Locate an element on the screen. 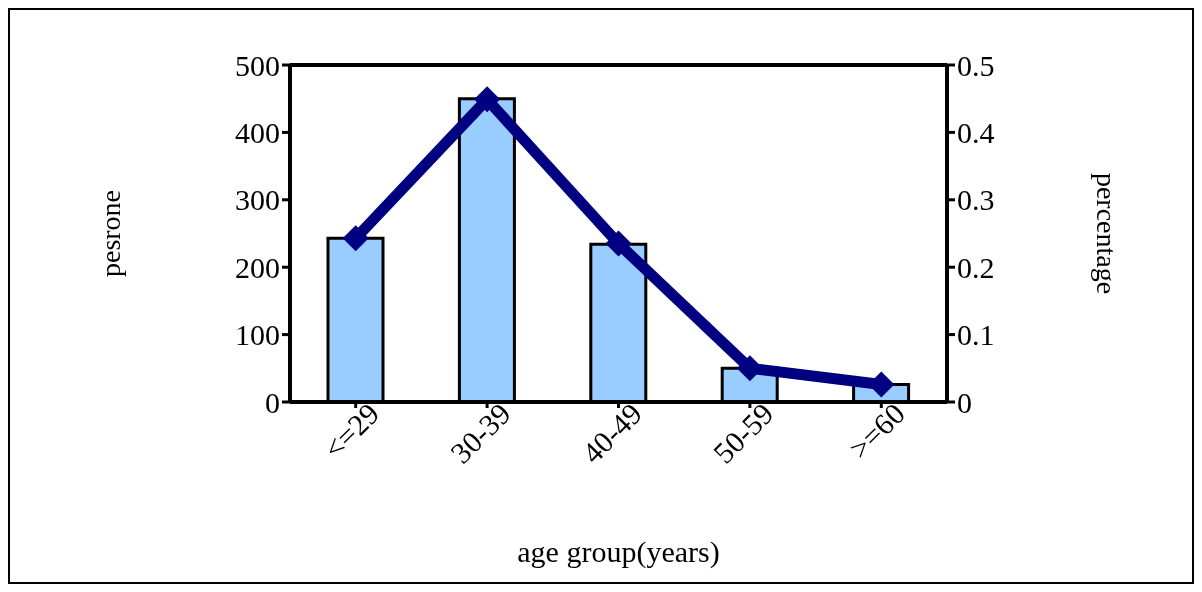 The height and width of the screenshot is (592, 1202). y-tick-label: 400 is located at coordinates (257, 133).